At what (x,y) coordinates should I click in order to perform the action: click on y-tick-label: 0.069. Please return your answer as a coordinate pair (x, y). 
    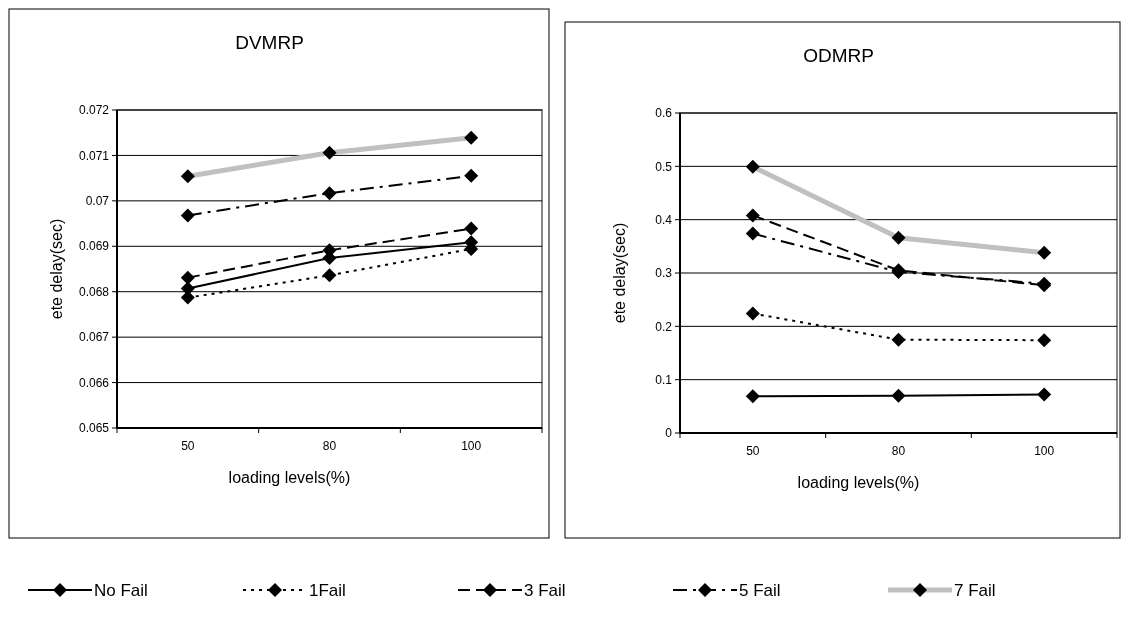
    Looking at the image, I should click on (94, 246).